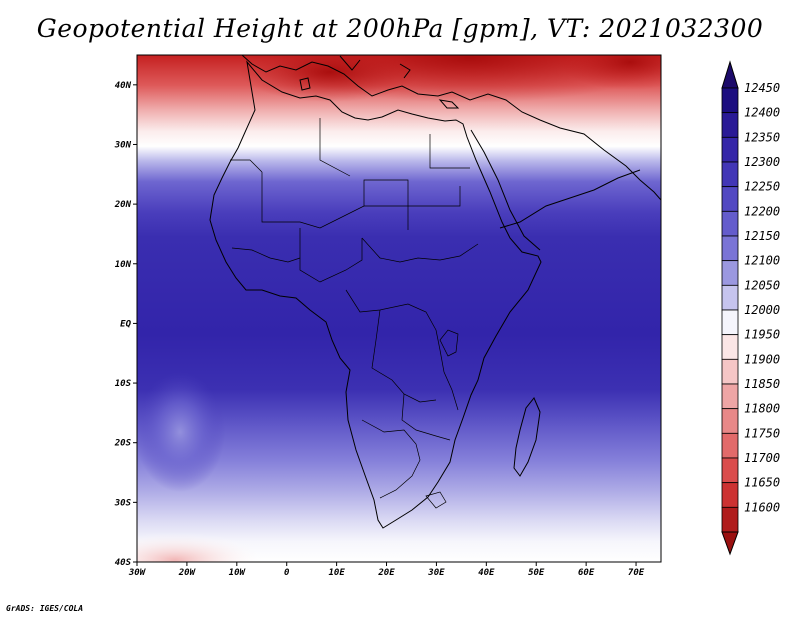 Image resolution: width=800 pixels, height=618 pixels. I want to click on colorbar-top-arrow, so click(730, 74).